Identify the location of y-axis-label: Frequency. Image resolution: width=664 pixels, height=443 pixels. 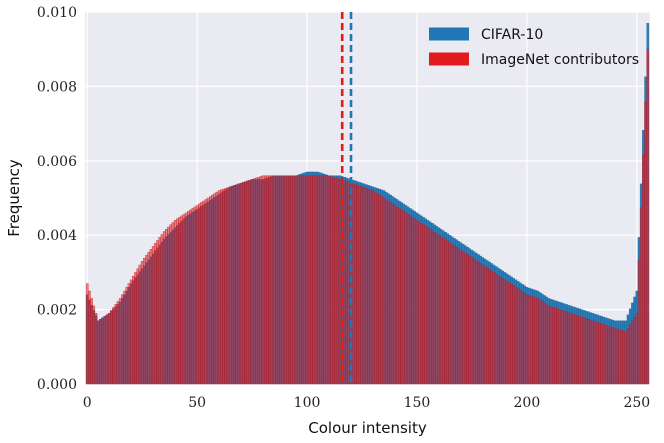
(14, 198).